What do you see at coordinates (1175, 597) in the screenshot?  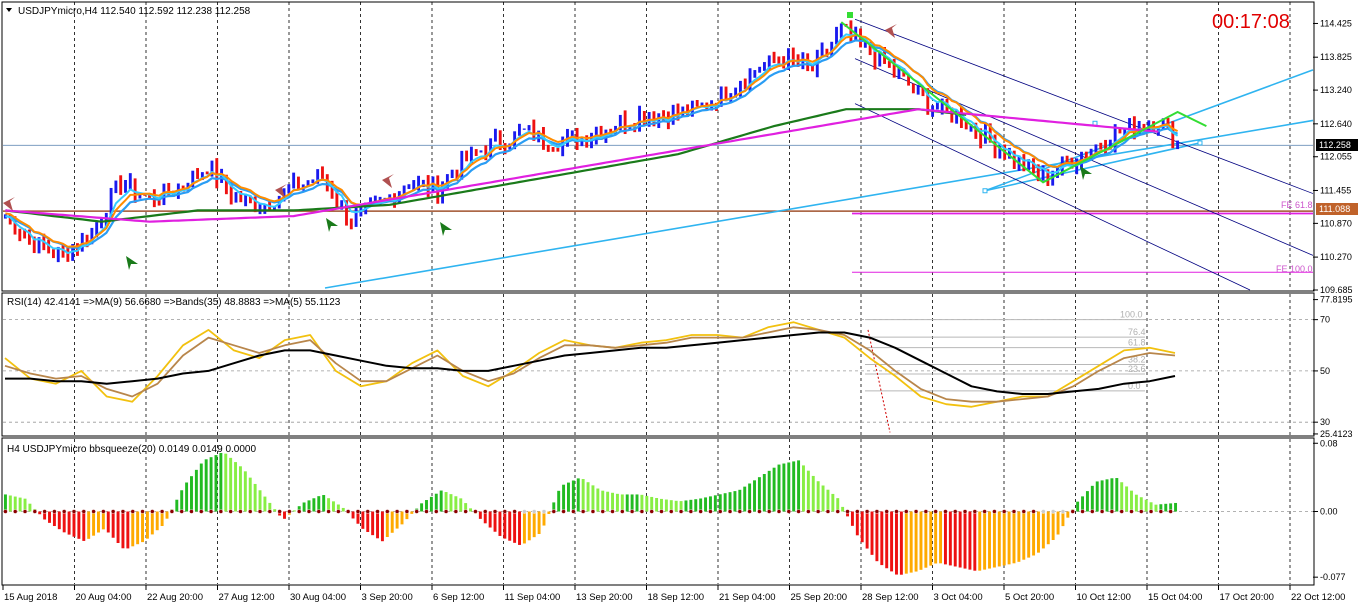 I see `date-label: 15 Oct 04:00` at bounding box center [1175, 597].